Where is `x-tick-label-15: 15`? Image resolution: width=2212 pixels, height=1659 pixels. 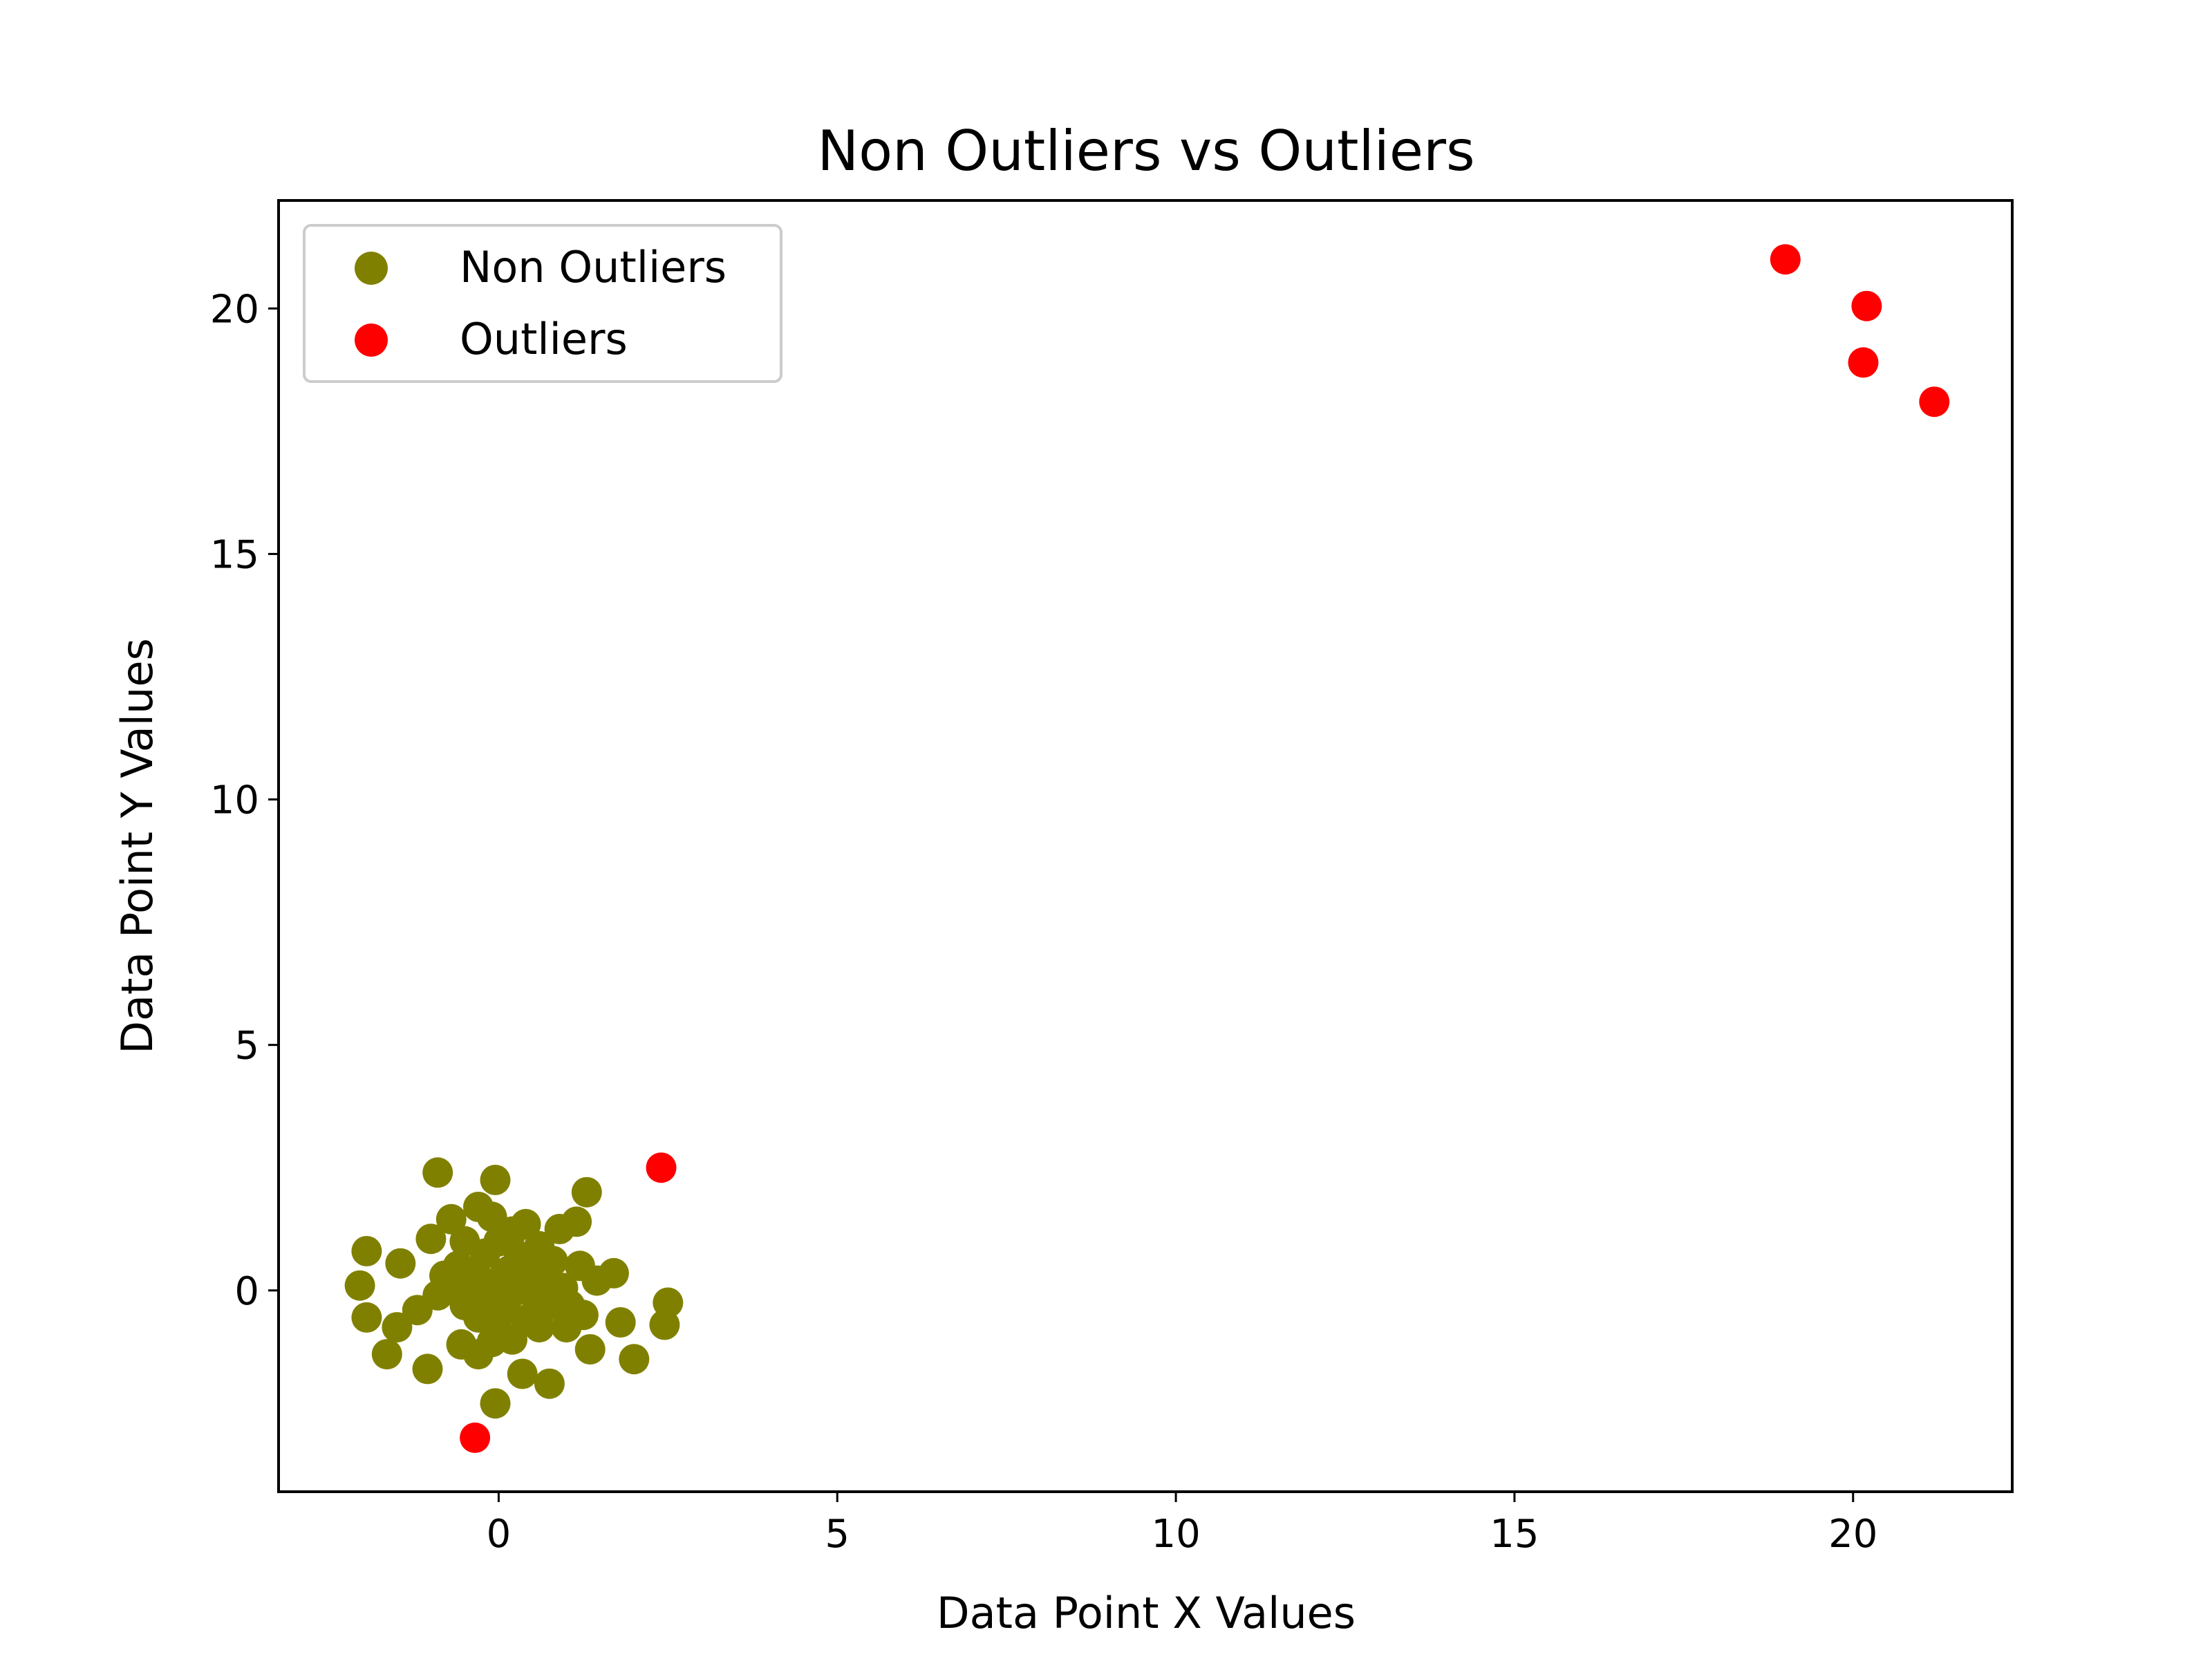 x-tick-label-15: 15 is located at coordinates (1515, 1535).